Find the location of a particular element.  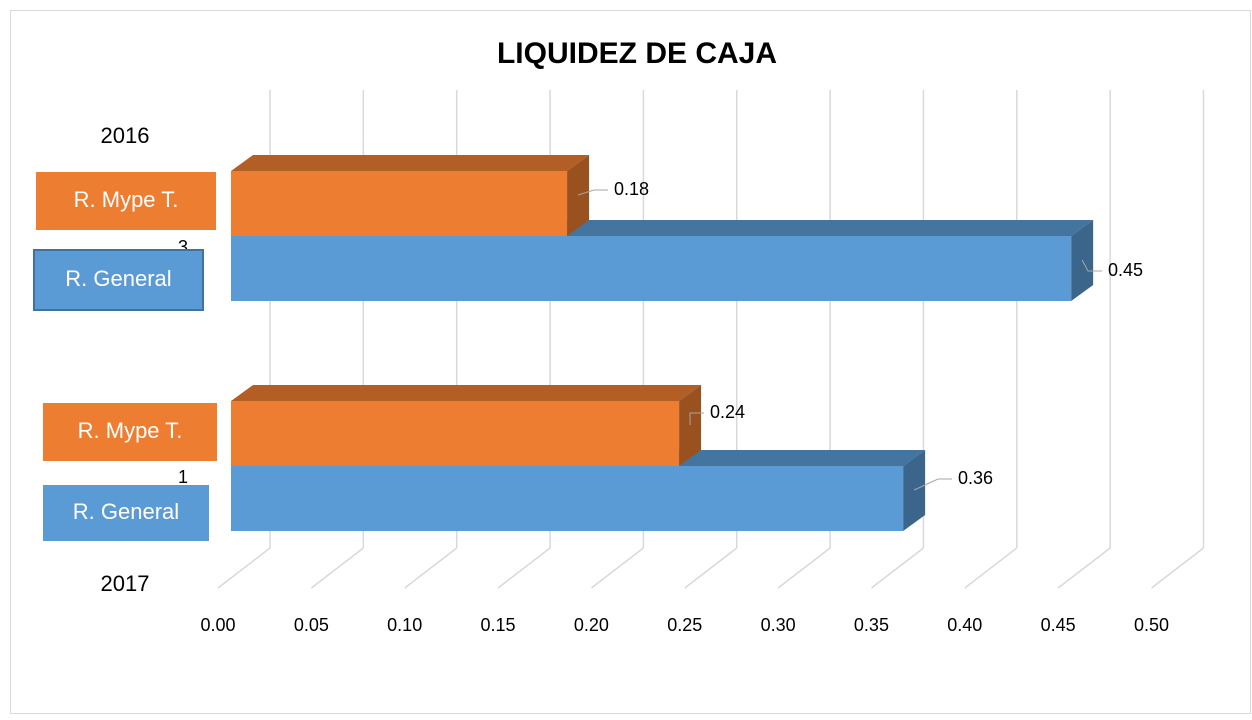

chart-title: LIQUIDEZ DE CAJA is located at coordinates (637, 53).